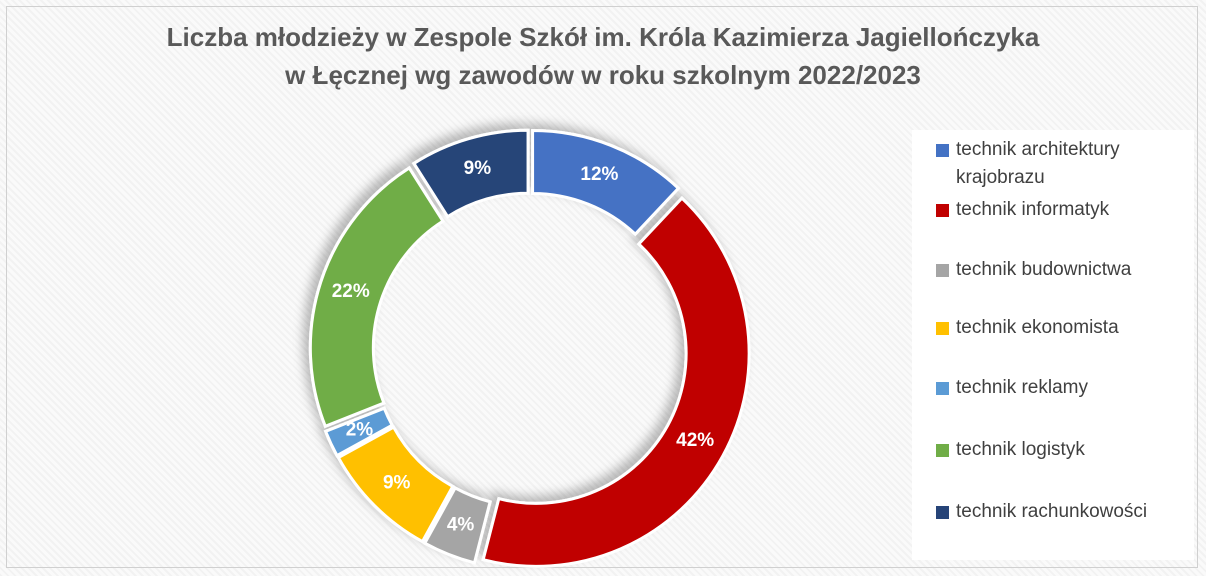 This screenshot has height=576, width=1206. Describe the element at coordinates (1052, 511) in the screenshot. I see `legend-label: technik rachunkowości` at that location.